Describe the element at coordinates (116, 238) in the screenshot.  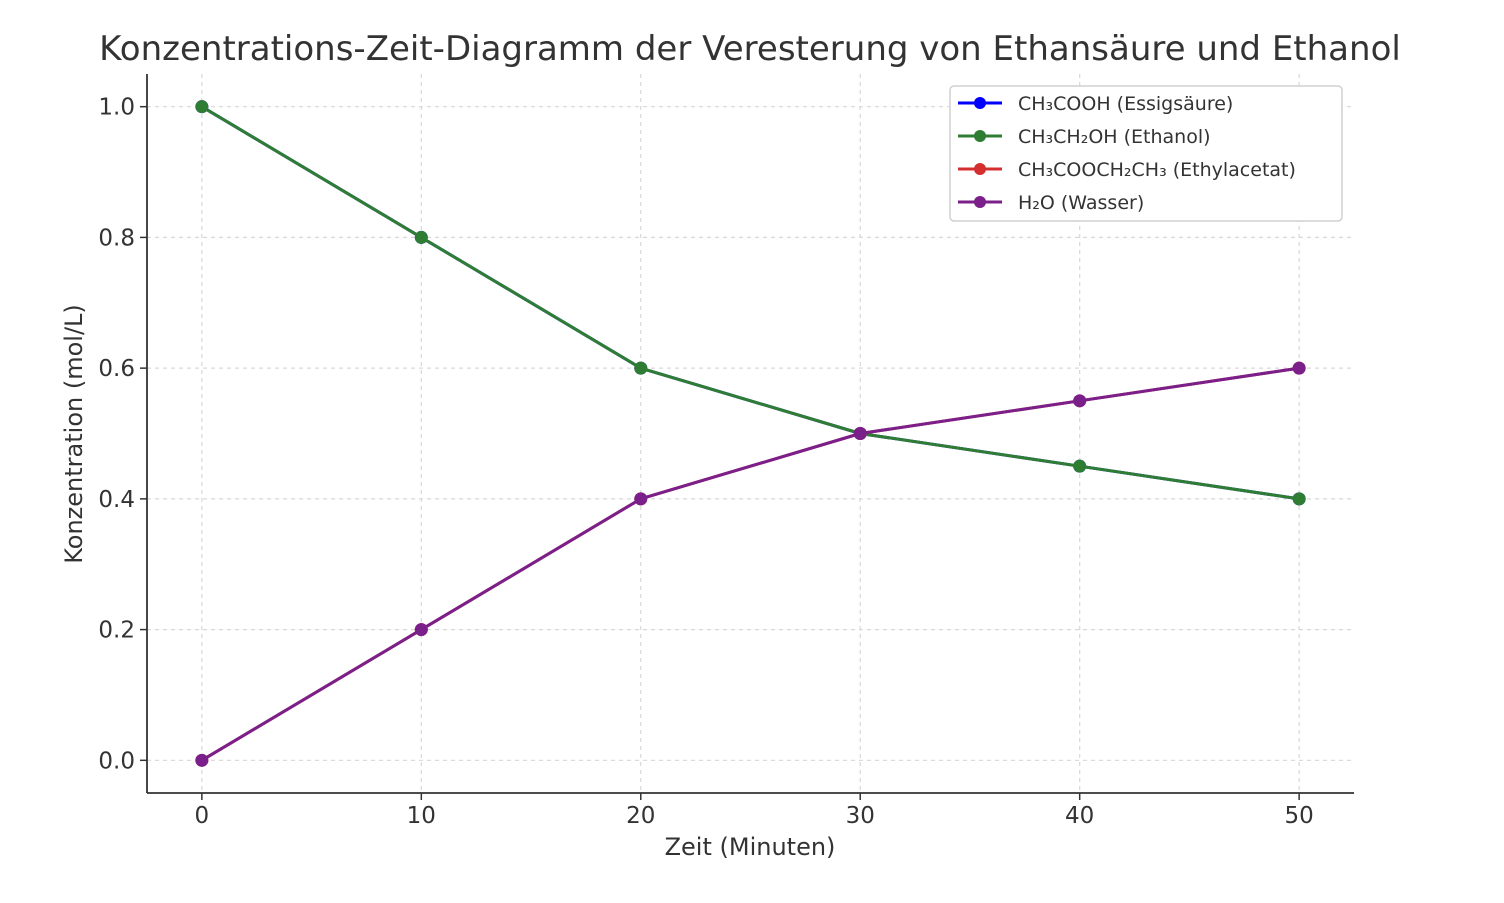
I see `y-tick-label-4: 0.8` at that location.